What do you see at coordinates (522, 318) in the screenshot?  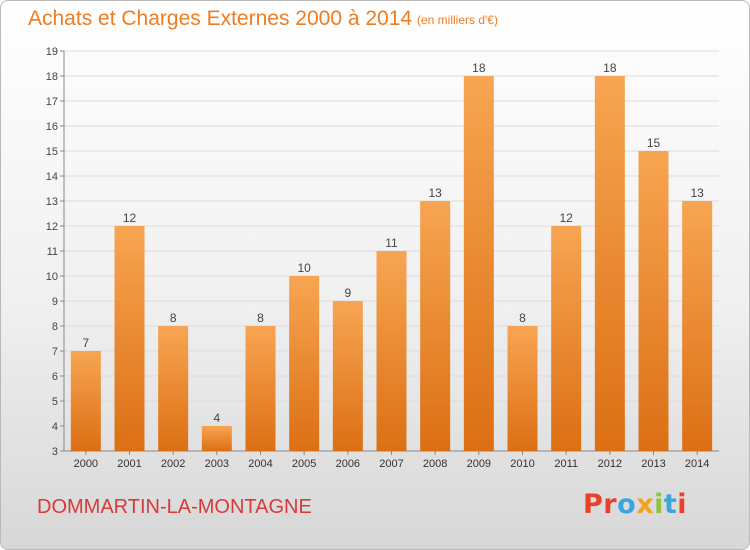 I see `value-label-2010: 8` at bounding box center [522, 318].